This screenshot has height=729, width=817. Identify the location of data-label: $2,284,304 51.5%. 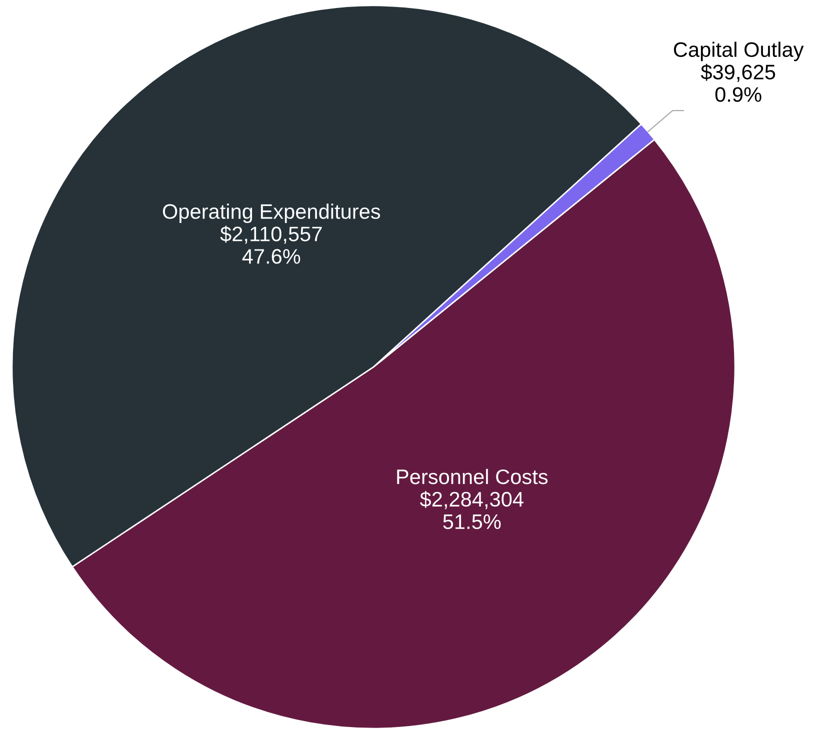
(472, 510).